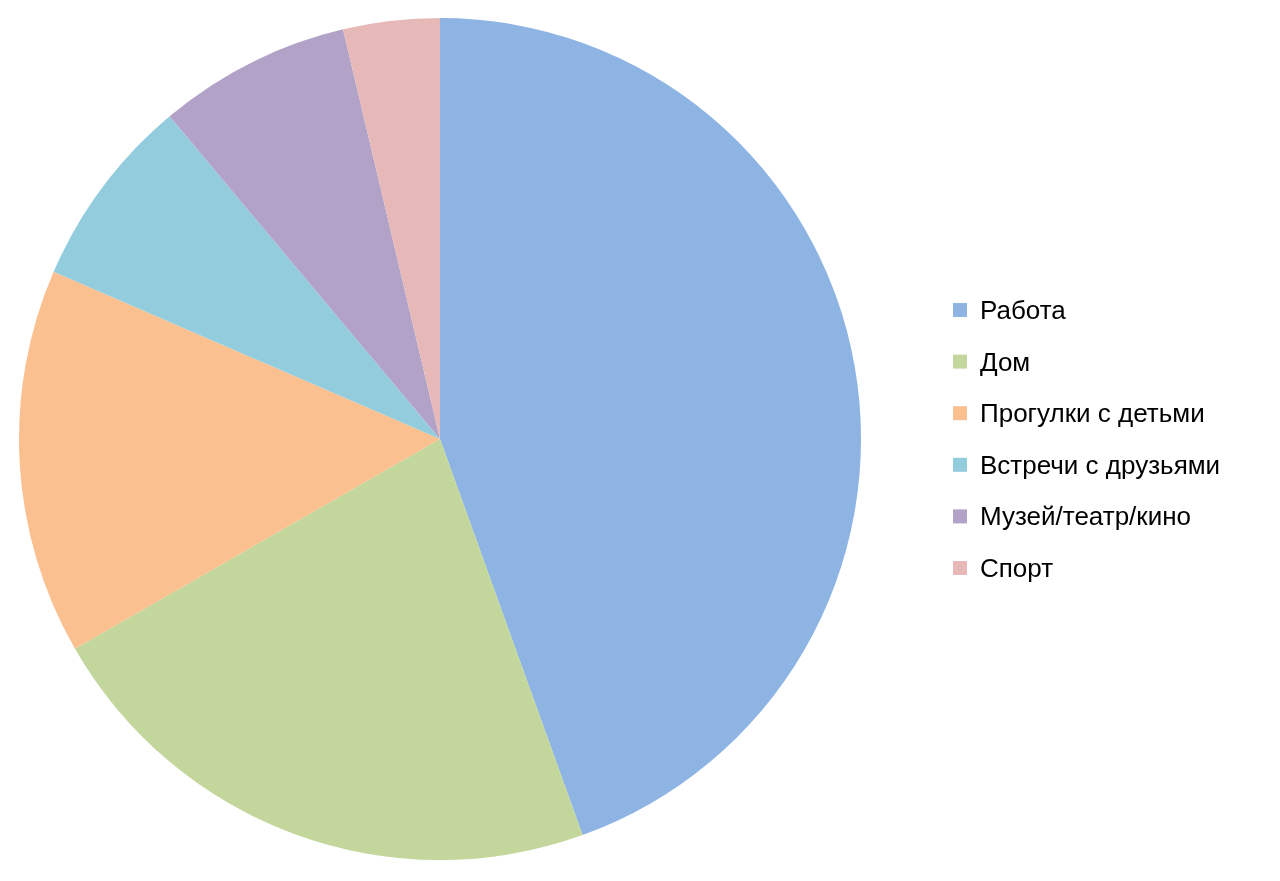 The image size is (1280, 881). What do you see at coordinates (1017, 568) in the screenshot?
I see `legend-label: Спорт` at bounding box center [1017, 568].